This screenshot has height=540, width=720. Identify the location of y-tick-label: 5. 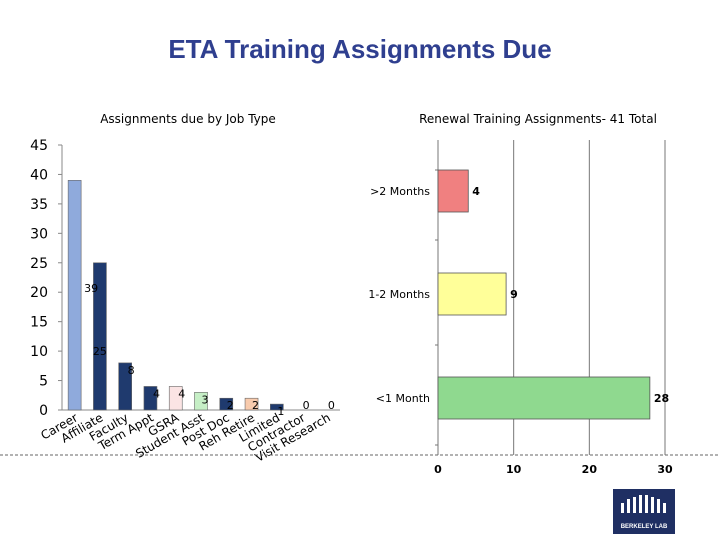
(43, 382).